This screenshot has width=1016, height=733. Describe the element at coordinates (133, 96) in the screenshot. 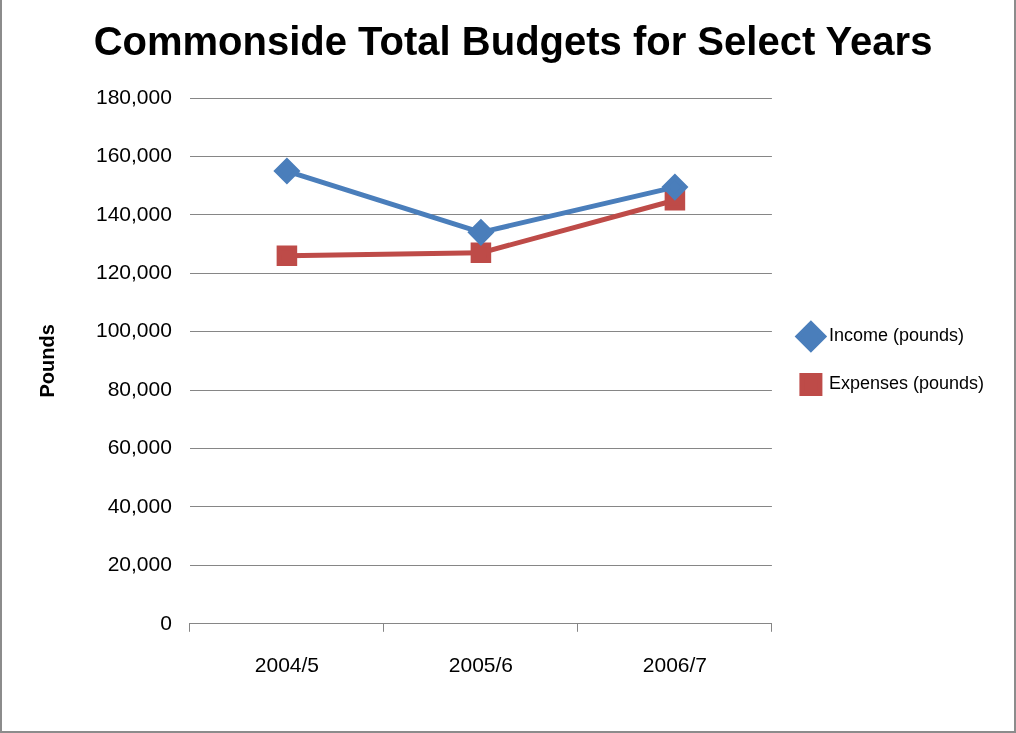

I see `y-tick-label: 180,000` at that location.